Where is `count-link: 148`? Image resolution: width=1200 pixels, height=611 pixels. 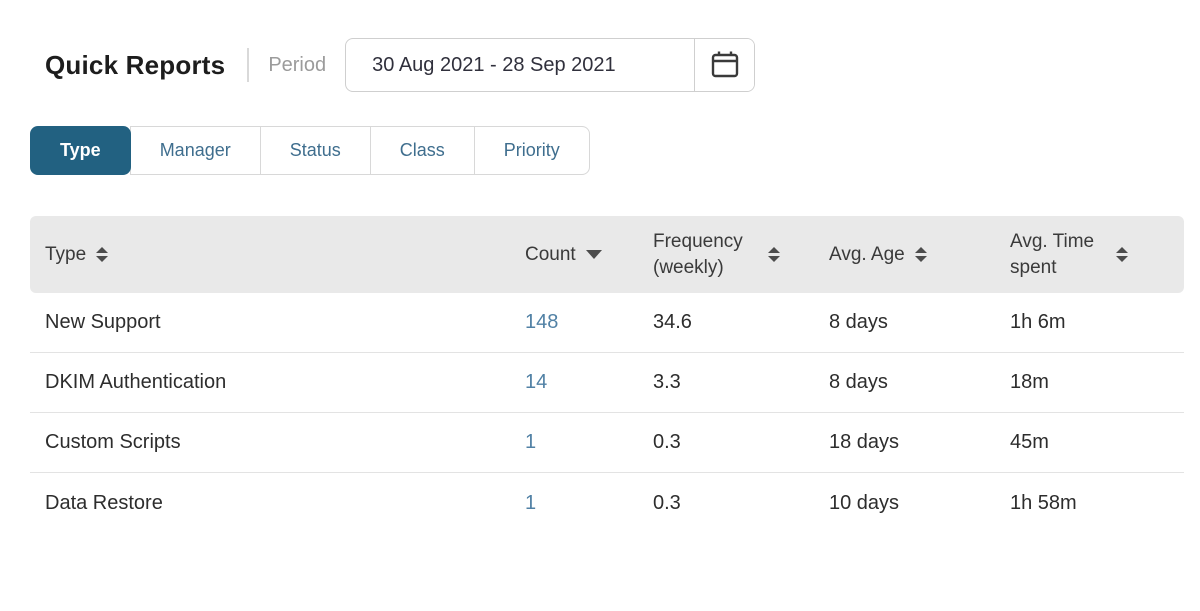
count-link: 148 is located at coordinates (542, 322).